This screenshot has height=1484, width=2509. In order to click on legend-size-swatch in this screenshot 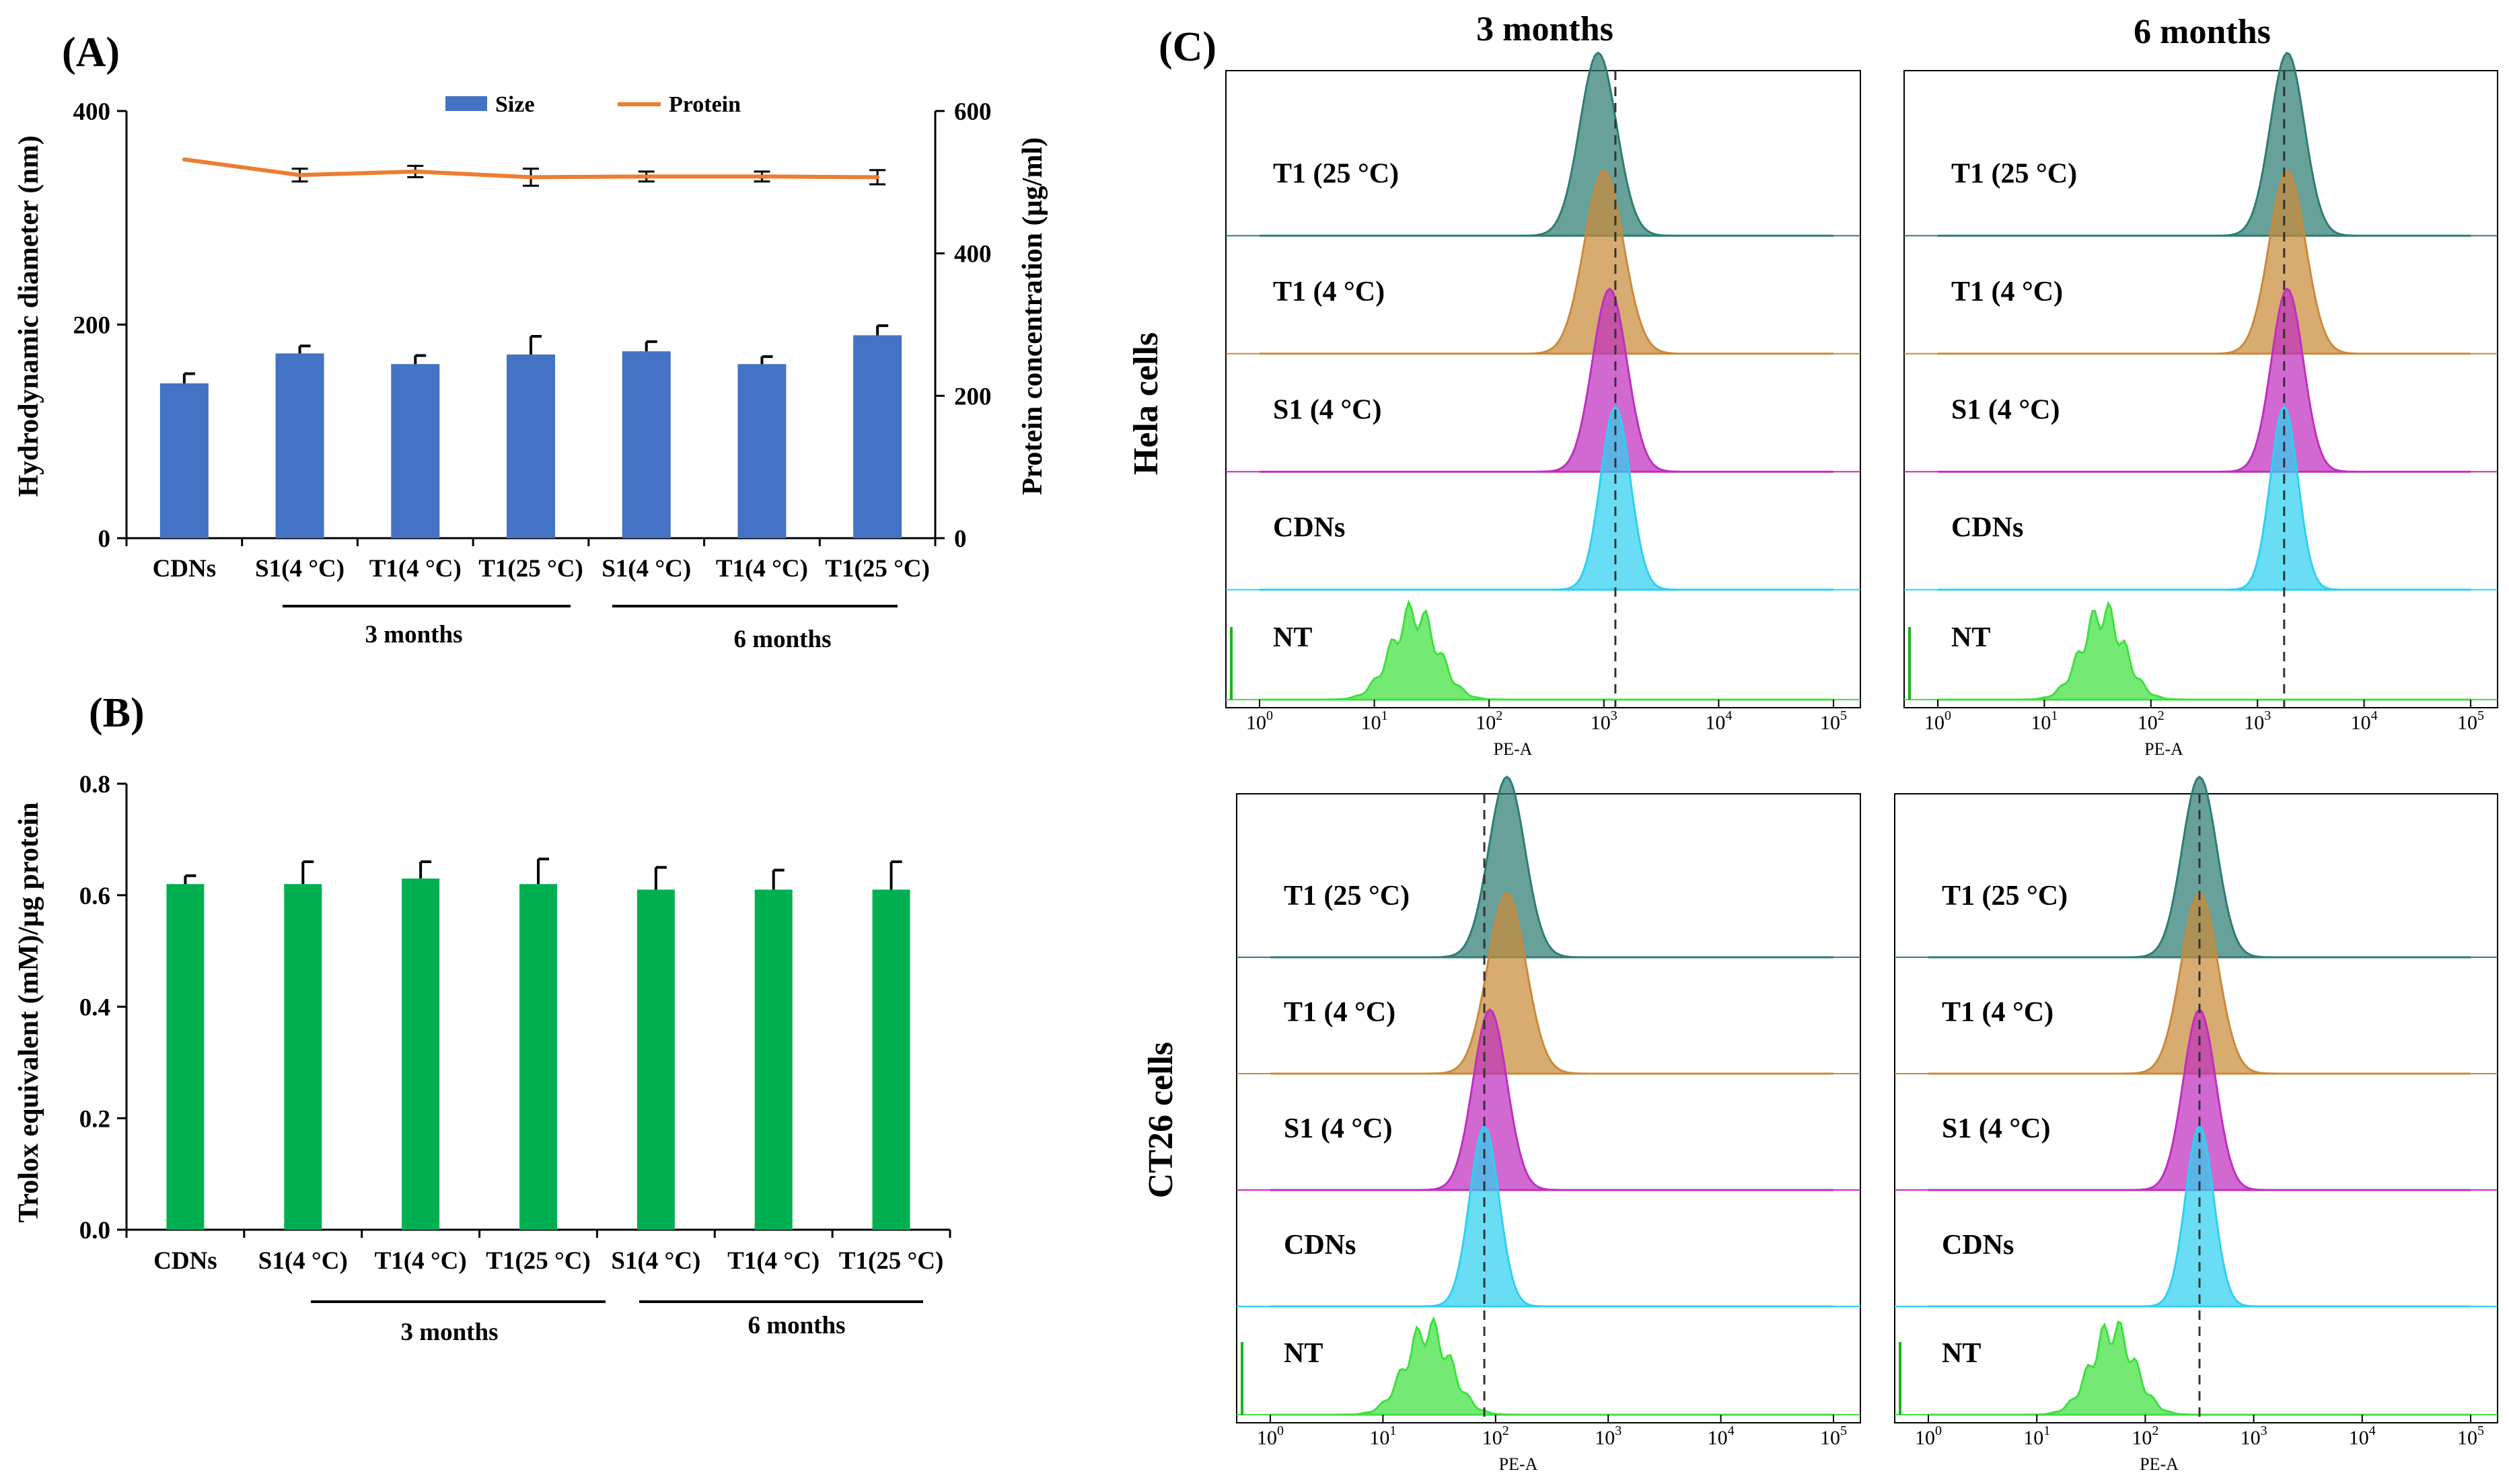, I will do `click(466, 103)`.